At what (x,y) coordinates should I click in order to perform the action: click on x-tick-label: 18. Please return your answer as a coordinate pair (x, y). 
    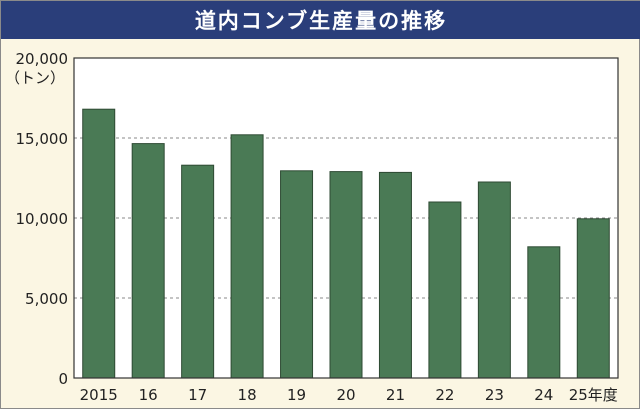
    Looking at the image, I should click on (247, 395).